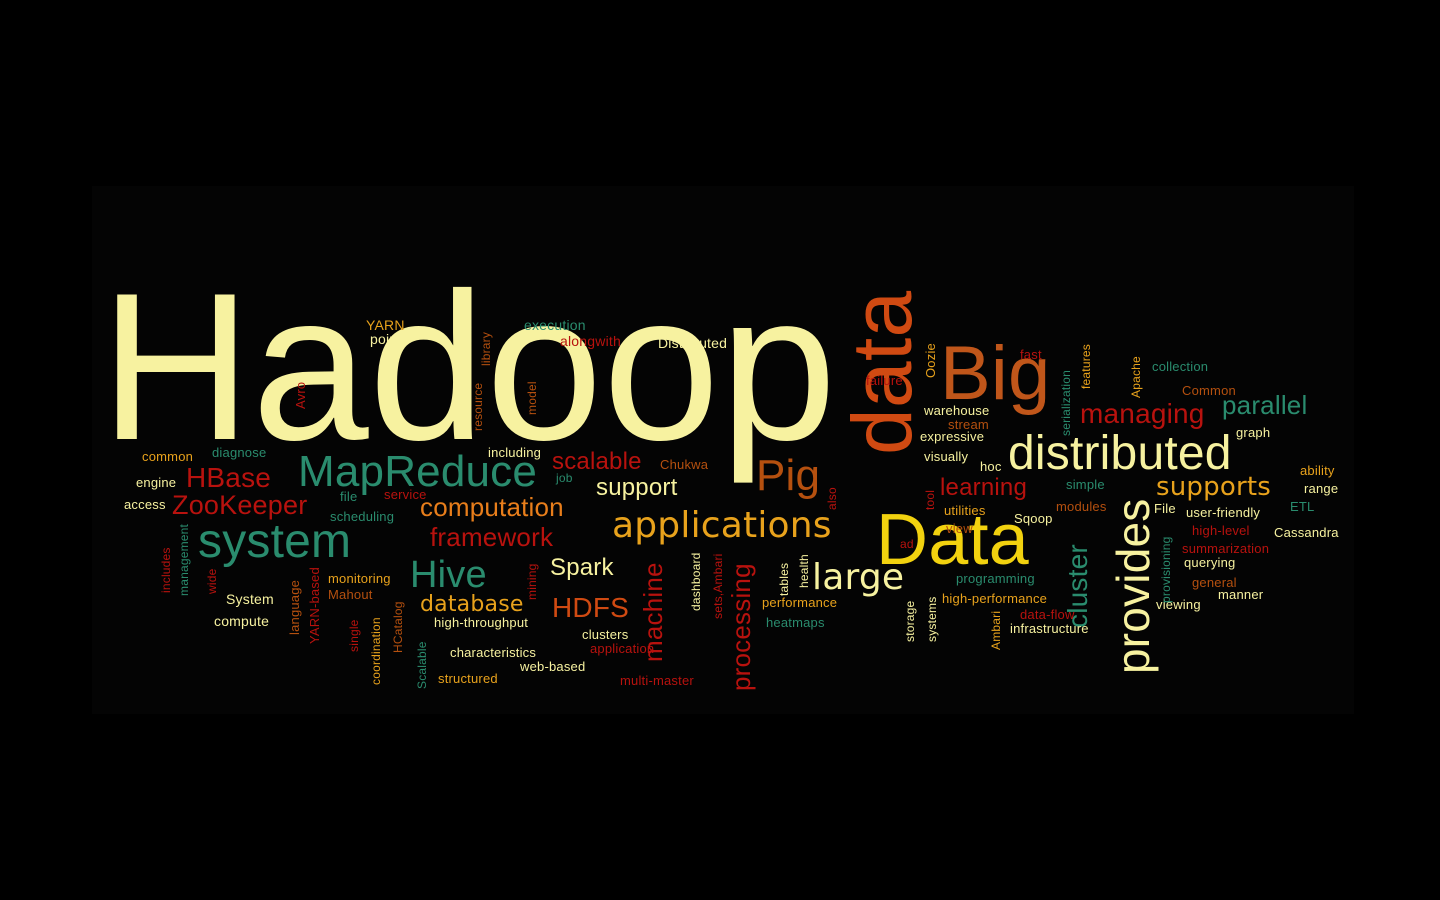  I want to click on word-distributed: Distributed, so click(693, 343).